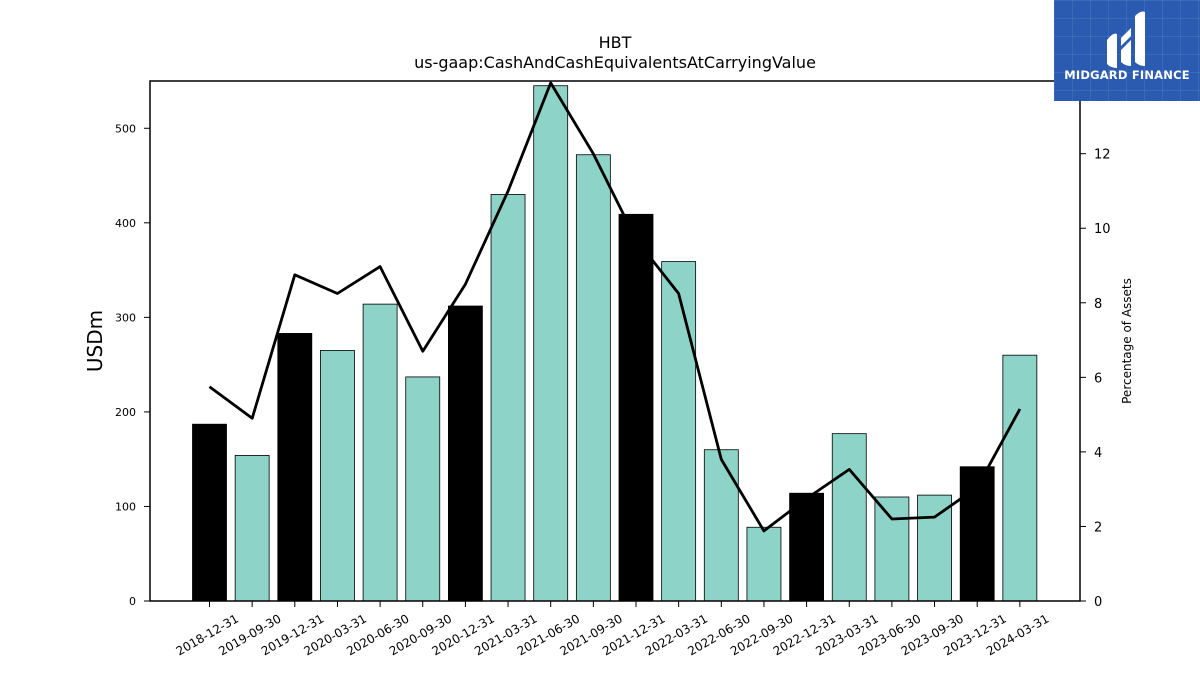 Image resolution: width=1200 pixels, height=675 pixels. Describe the element at coordinates (1127, 341) in the screenshot. I see `y-axis-right-label: Percentage of Assets` at that location.